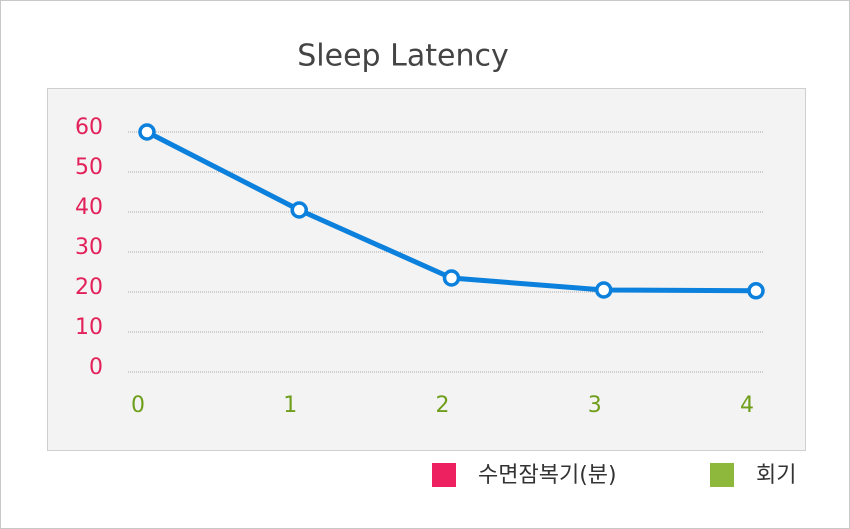  What do you see at coordinates (595, 405) in the screenshot?
I see `x-tick-label: 3` at bounding box center [595, 405].